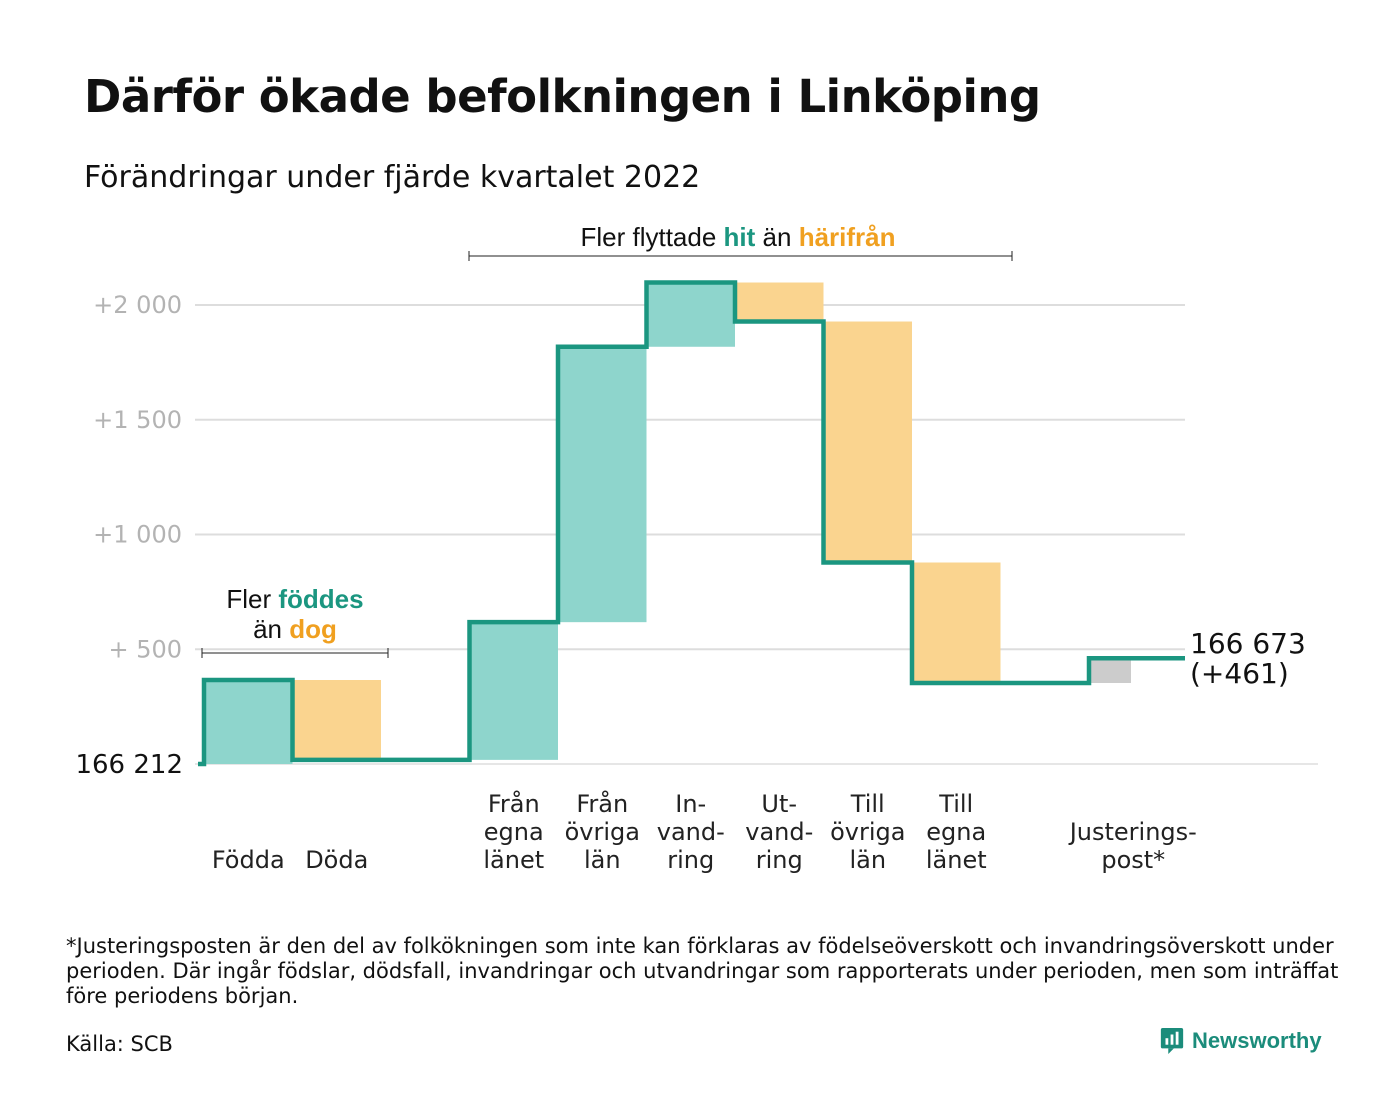  What do you see at coordinates (1132, 832) in the screenshot?
I see `category-label: Justerings-` at bounding box center [1132, 832].